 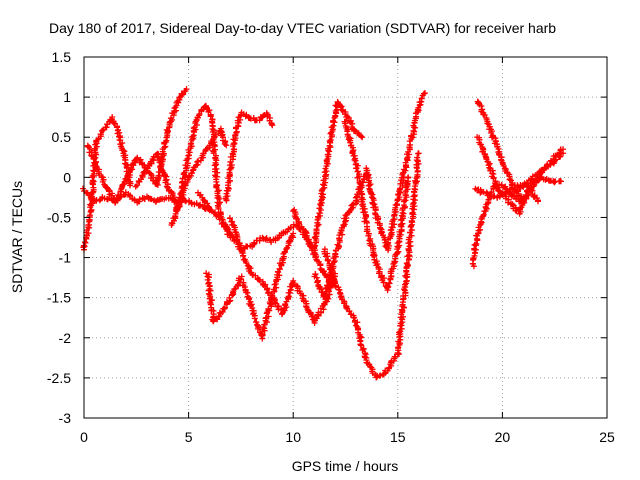 I want to click on series-trace-i, so click(x=282, y=270).